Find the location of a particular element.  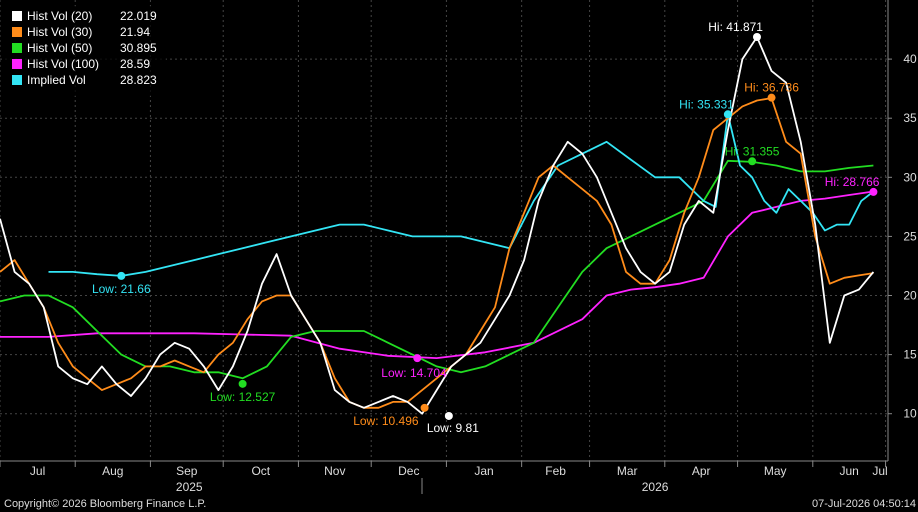

y-tick-label: 40 is located at coordinates (910, 59).